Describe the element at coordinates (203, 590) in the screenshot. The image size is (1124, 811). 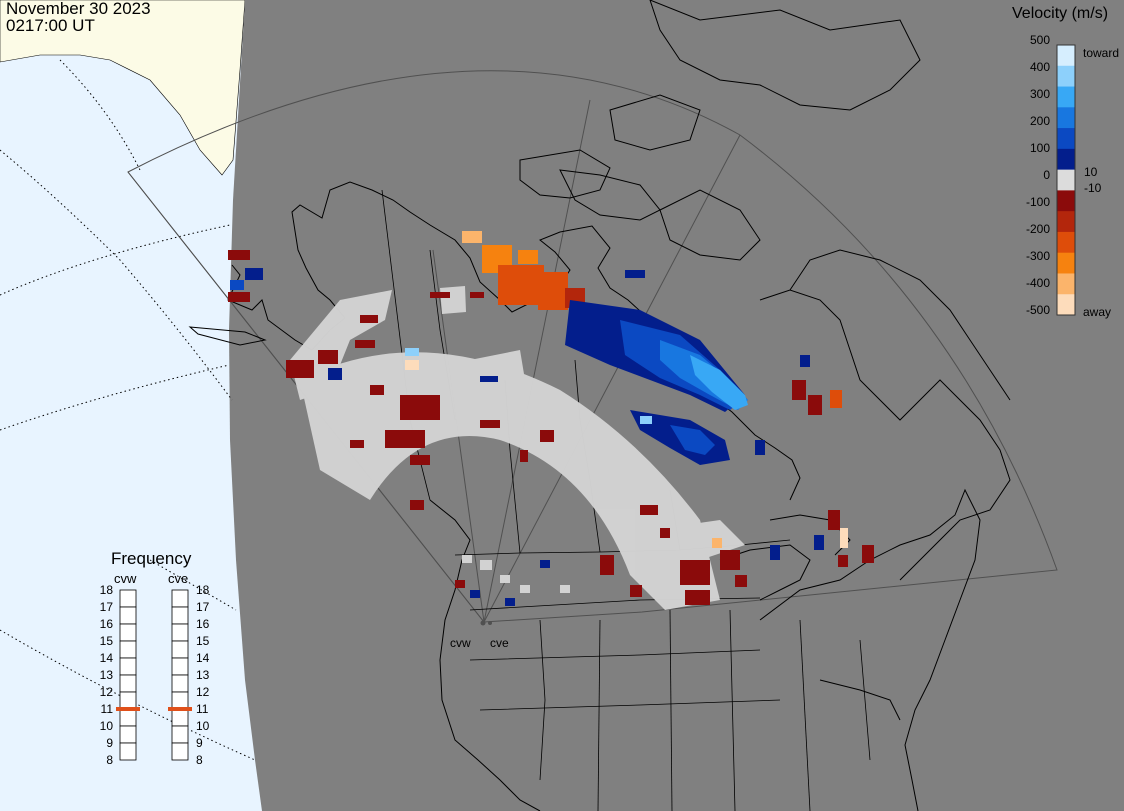
I see `frequency-tick-right: 18` at that location.